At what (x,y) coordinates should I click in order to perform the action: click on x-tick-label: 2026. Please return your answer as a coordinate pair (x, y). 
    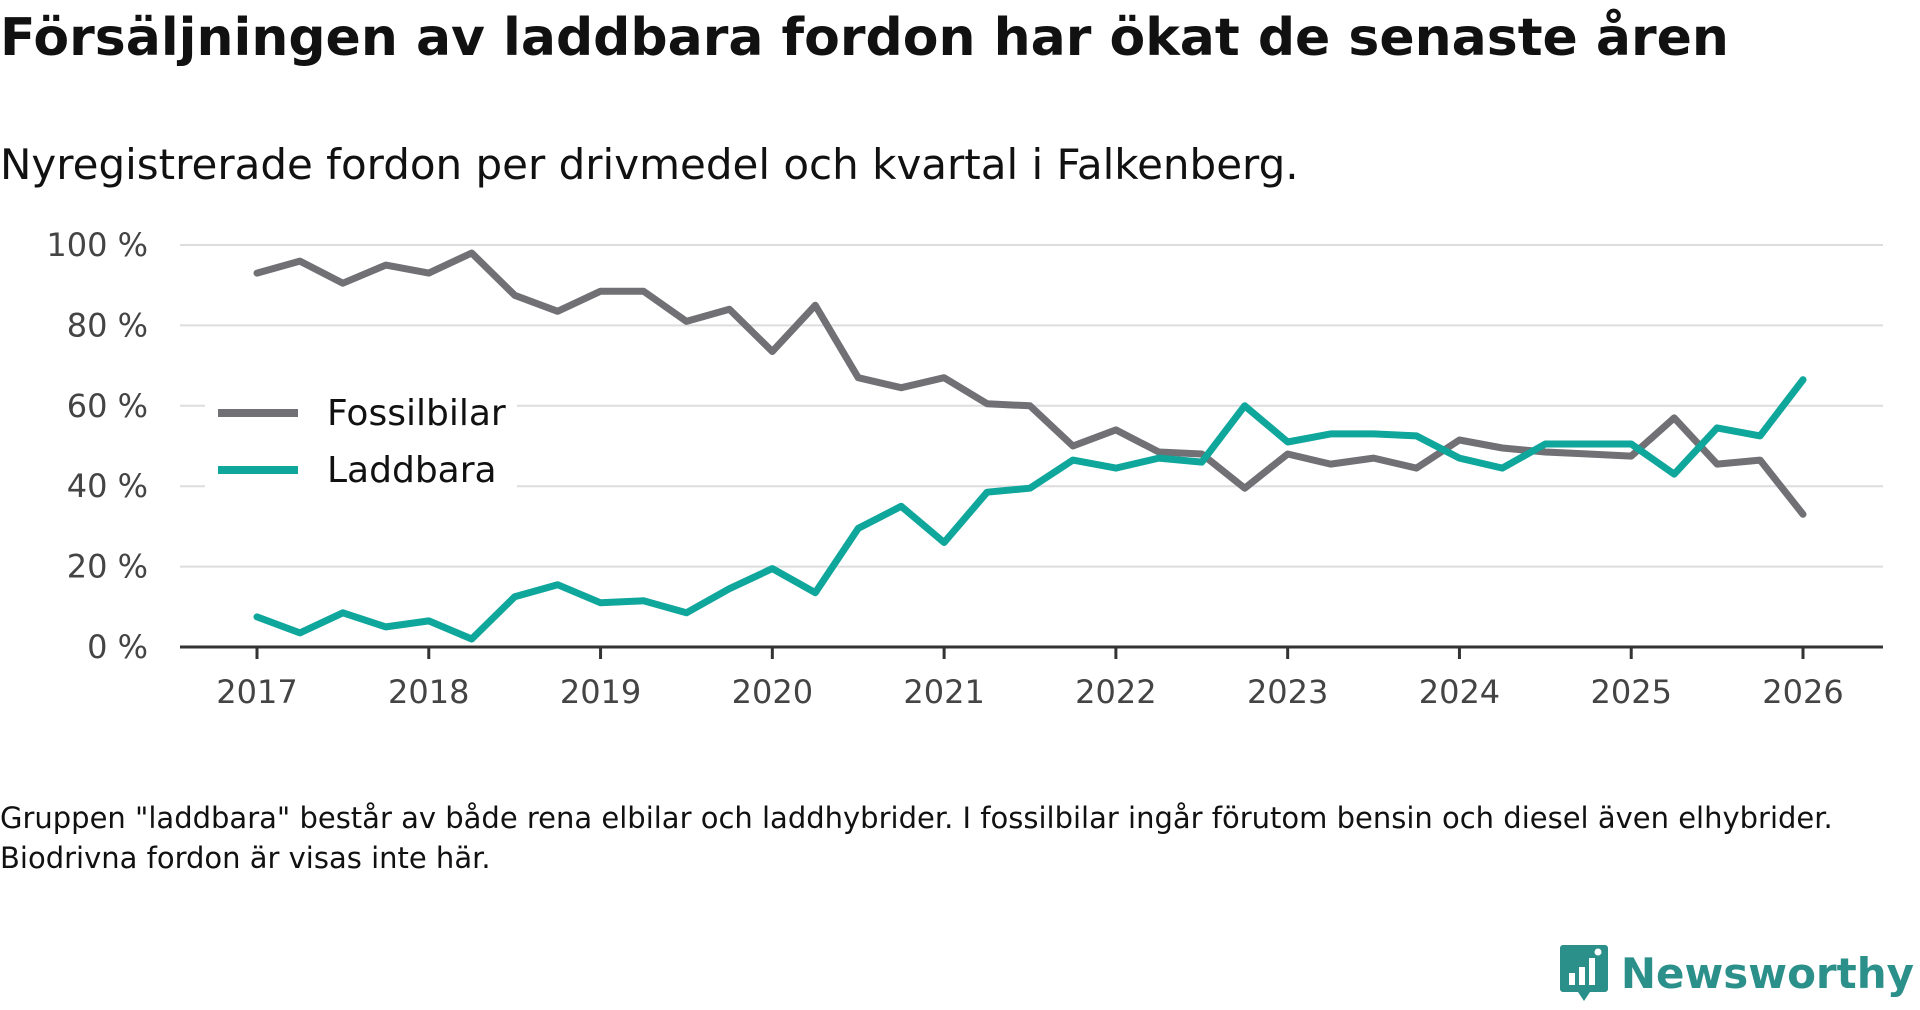
    Looking at the image, I should click on (1802, 692).